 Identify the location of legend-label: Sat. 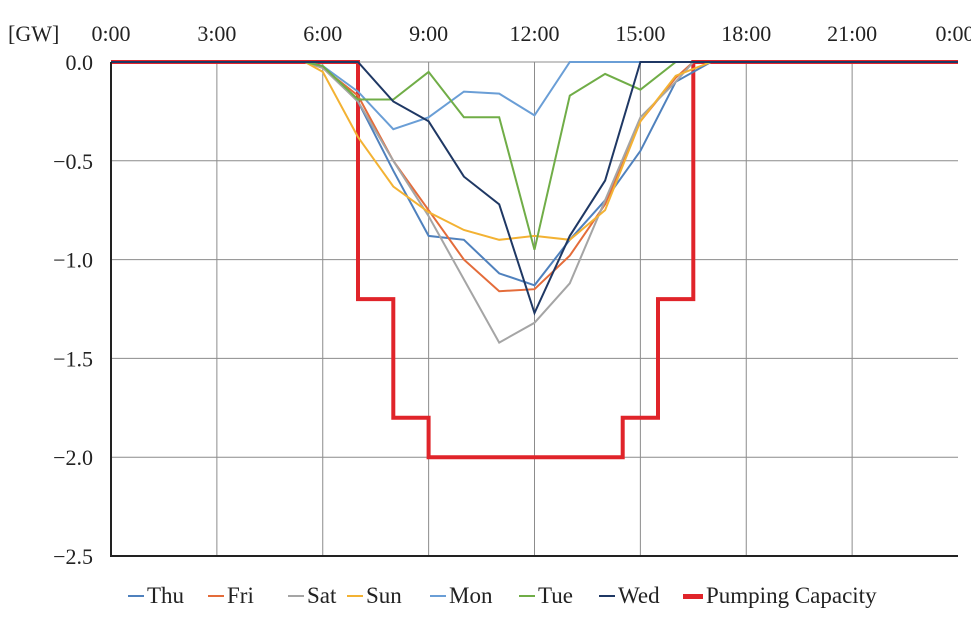
(322, 595).